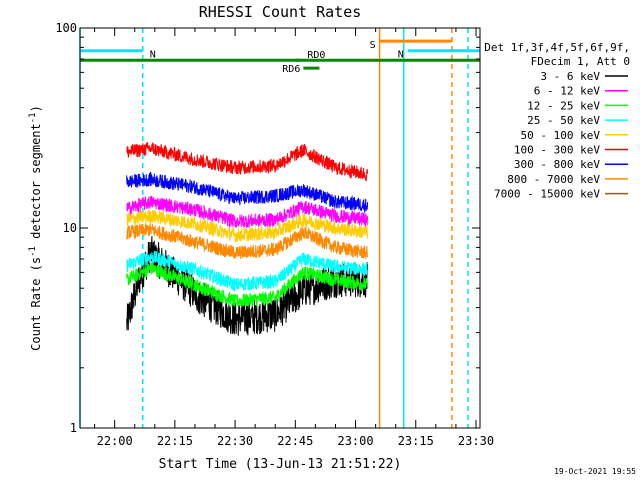 Image resolution: width=640 pixels, height=480 pixels. Describe the element at coordinates (175, 441) in the screenshot. I see `x-tick-label: 22:15` at that location.